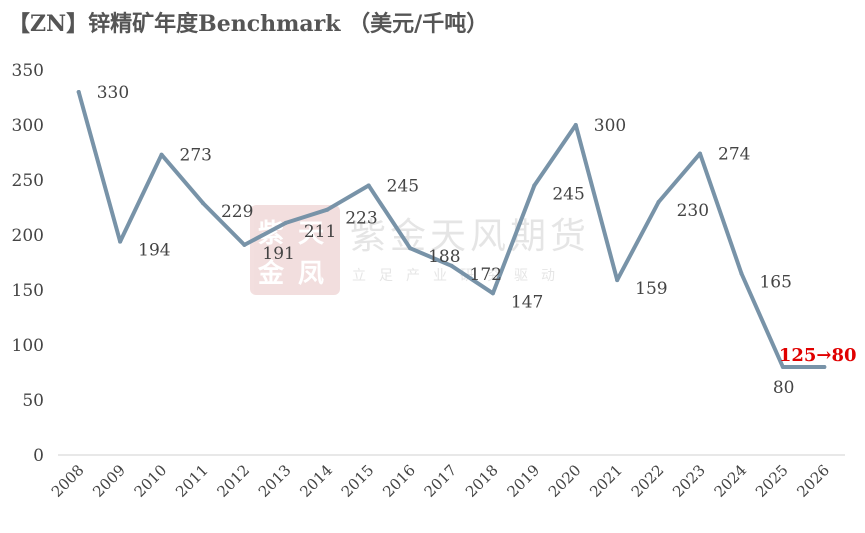 This screenshot has height=533, width=865. Describe the element at coordinates (470, 236) in the screenshot. I see `watermark-name: 紫金天风期货` at that location.